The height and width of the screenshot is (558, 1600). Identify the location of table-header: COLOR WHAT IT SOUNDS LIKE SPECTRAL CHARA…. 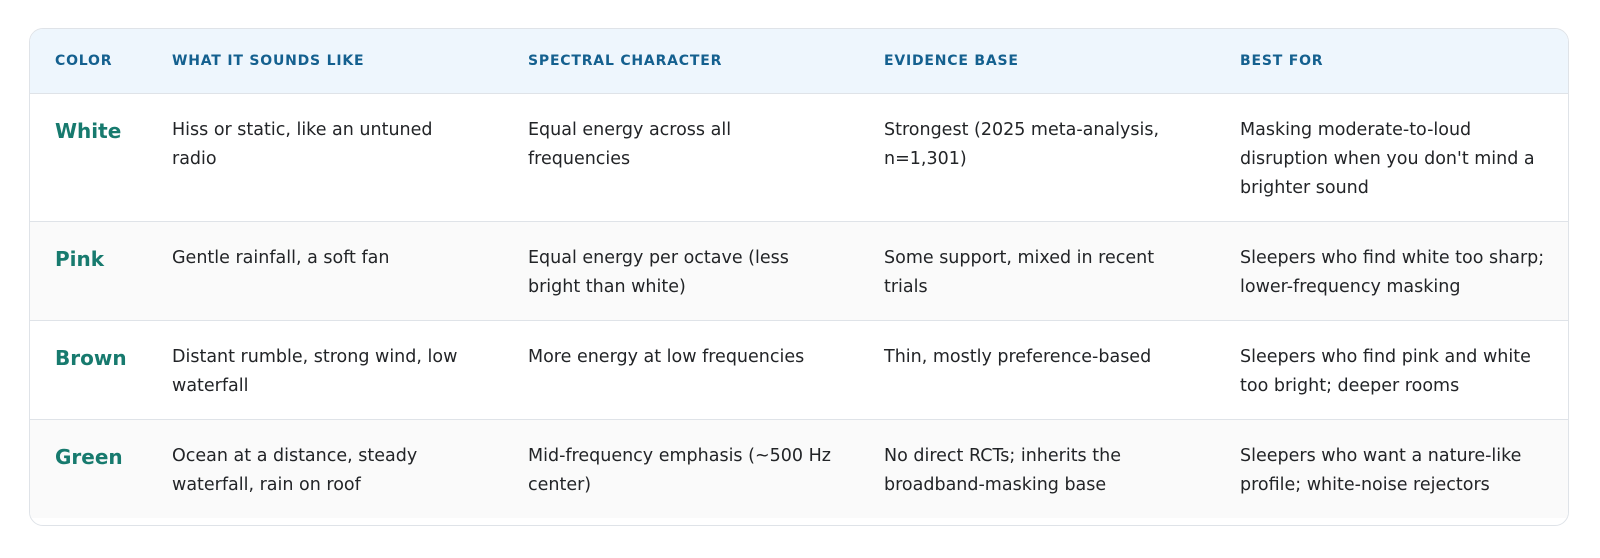
(799, 61).